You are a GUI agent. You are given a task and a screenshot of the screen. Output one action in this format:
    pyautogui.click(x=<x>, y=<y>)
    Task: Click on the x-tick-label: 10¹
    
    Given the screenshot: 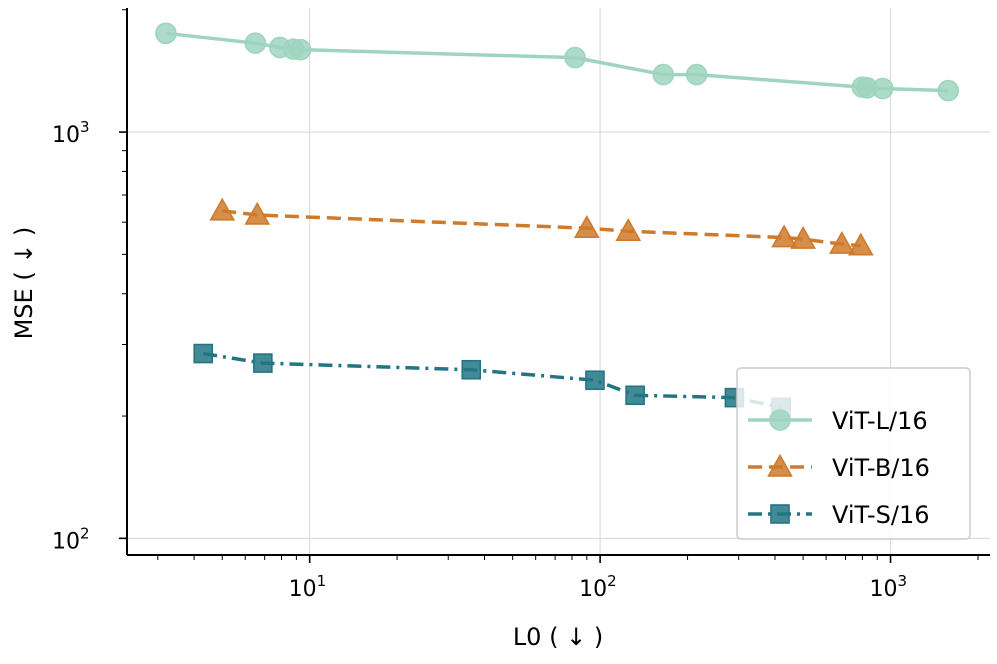 What is the action you would take?
    pyautogui.click(x=308, y=587)
    